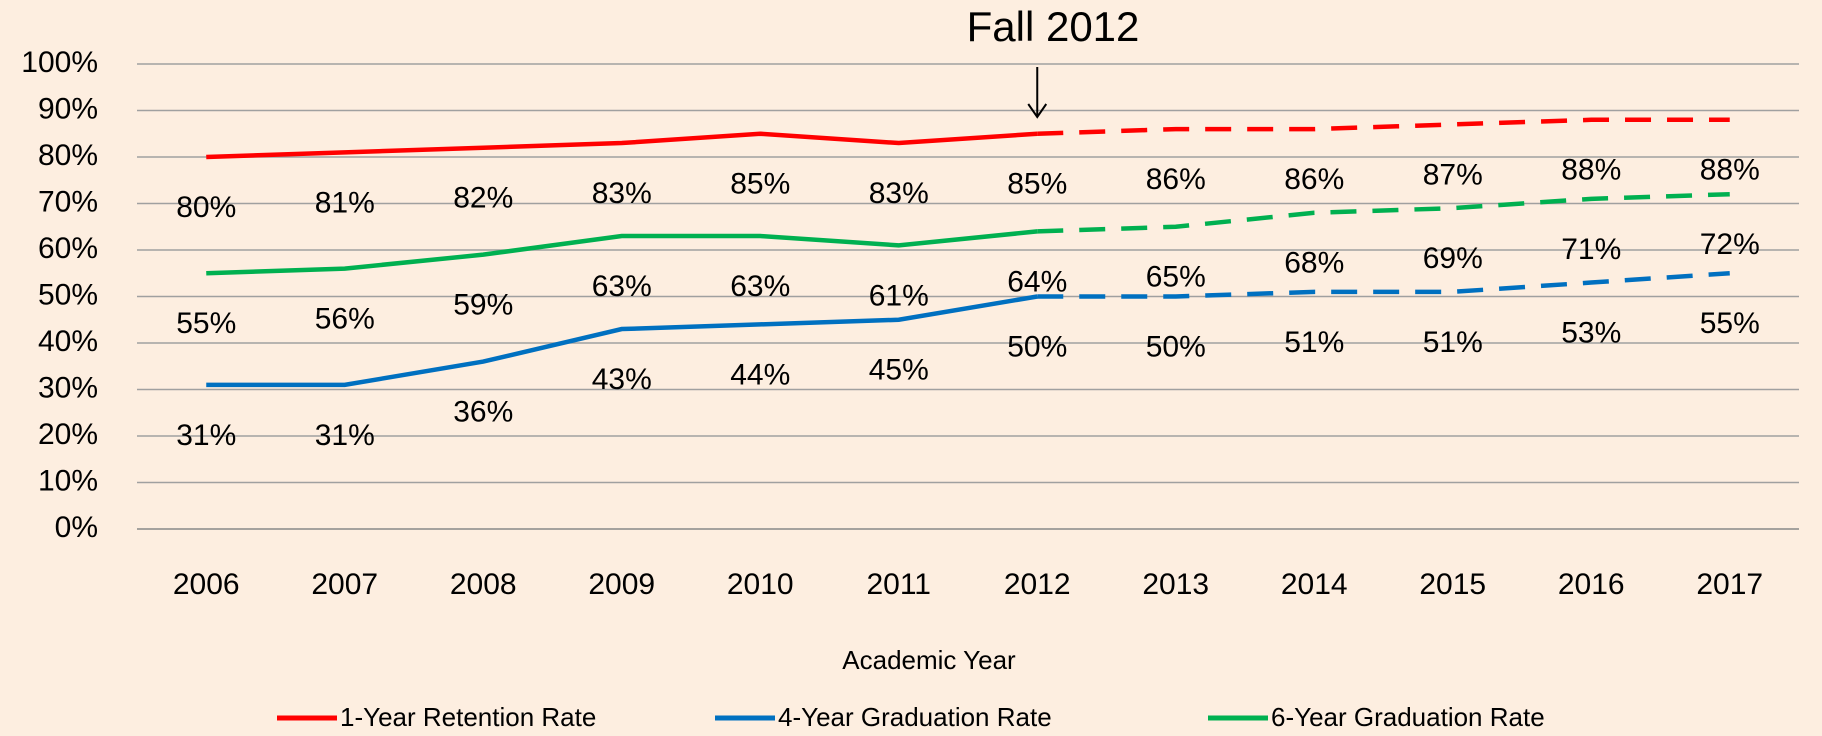  I want to click on annotation-text: Fall 2012, so click(1053, 26).